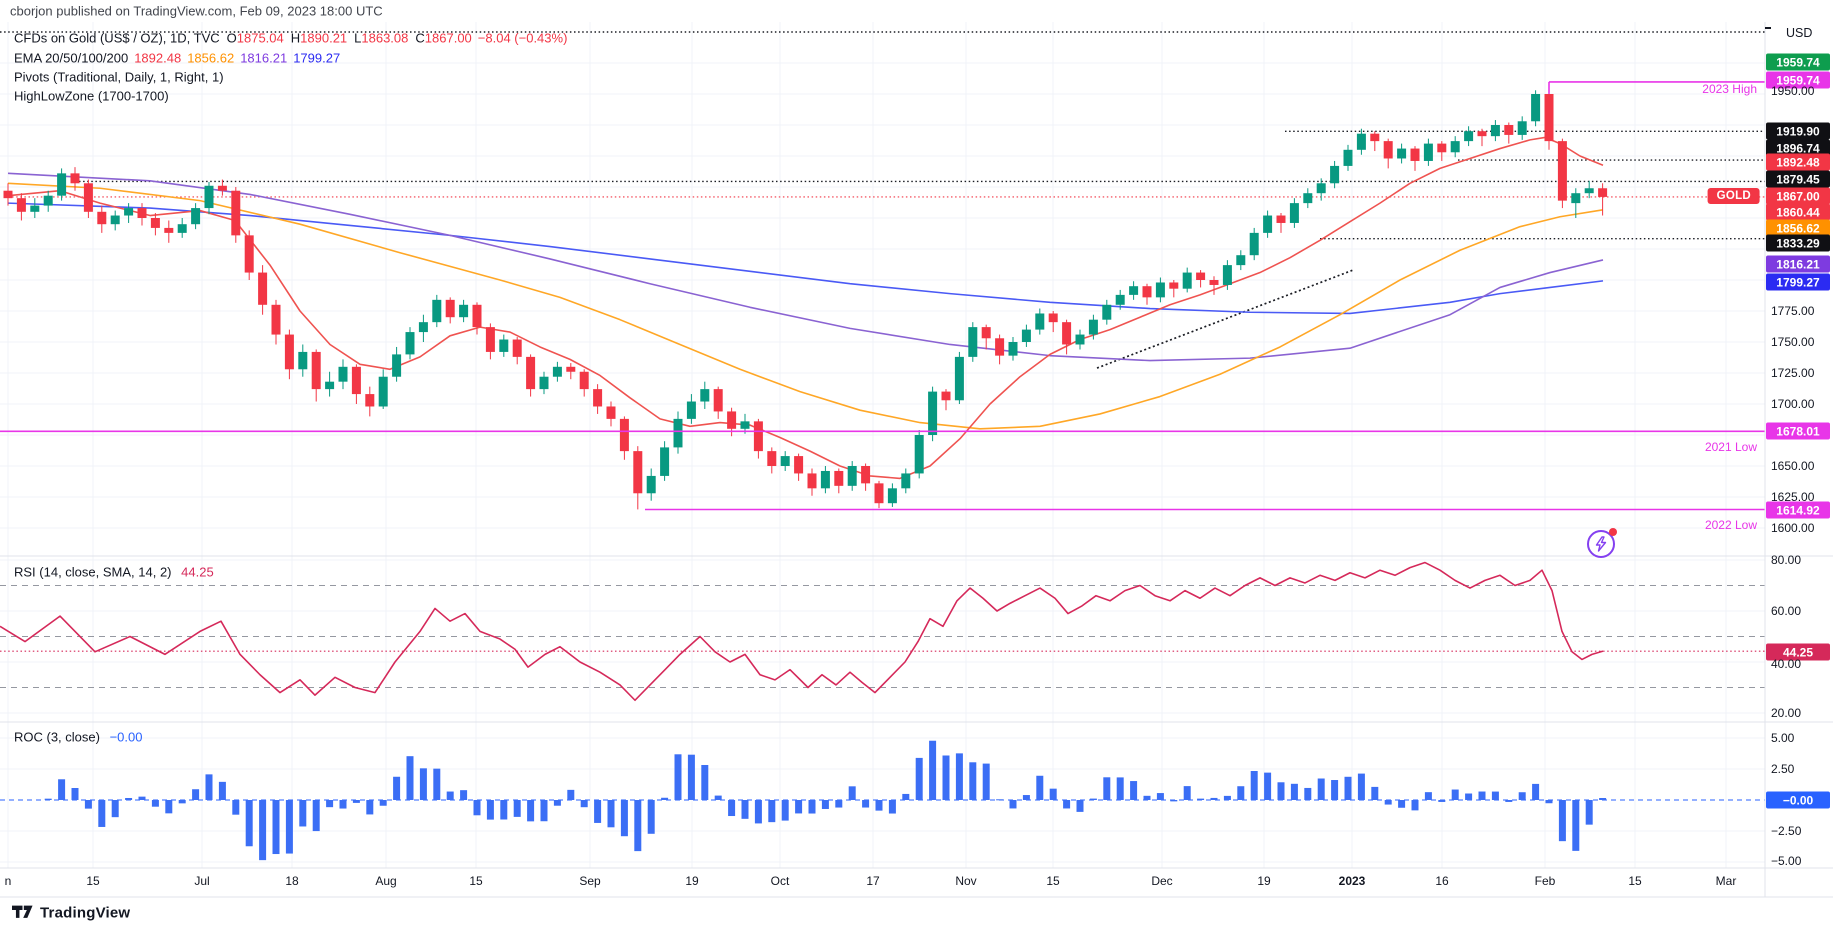 The height and width of the screenshot is (930, 1833). Describe the element at coordinates (420, 38) in the screenshot. I see `ohlc-letter: C` at that location.